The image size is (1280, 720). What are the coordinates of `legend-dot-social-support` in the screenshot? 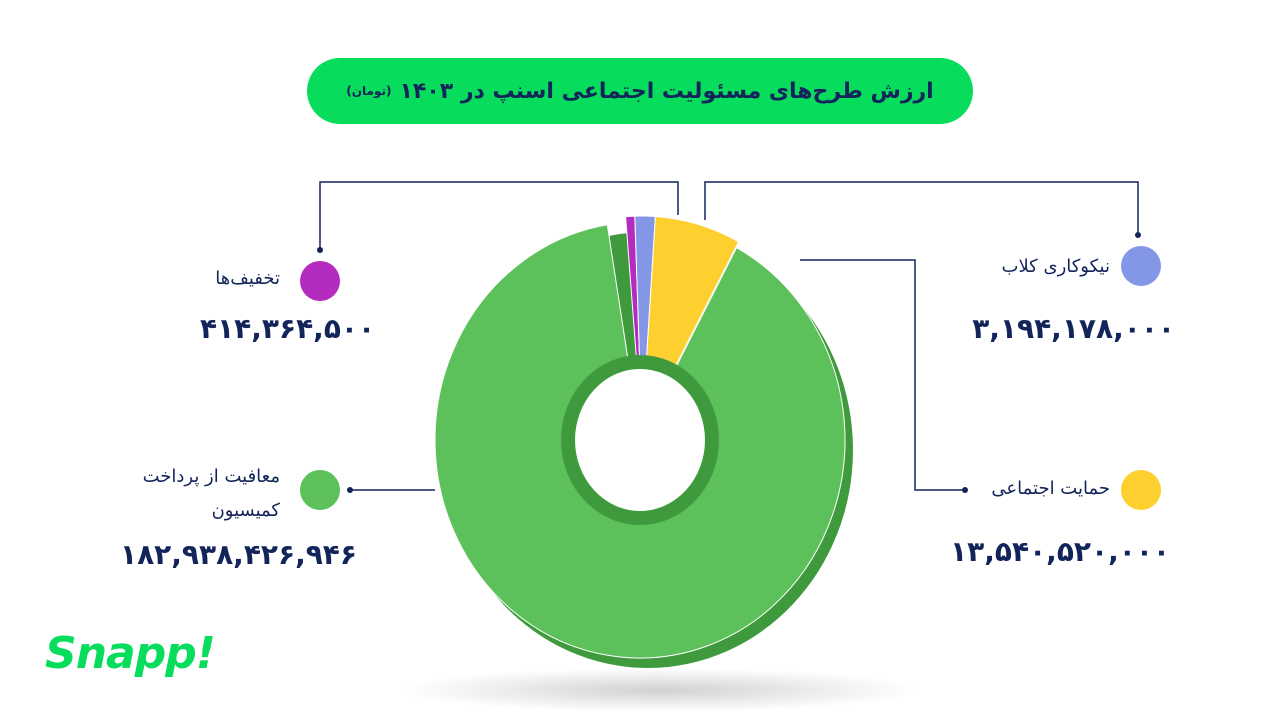 It's located at (1141, 490).